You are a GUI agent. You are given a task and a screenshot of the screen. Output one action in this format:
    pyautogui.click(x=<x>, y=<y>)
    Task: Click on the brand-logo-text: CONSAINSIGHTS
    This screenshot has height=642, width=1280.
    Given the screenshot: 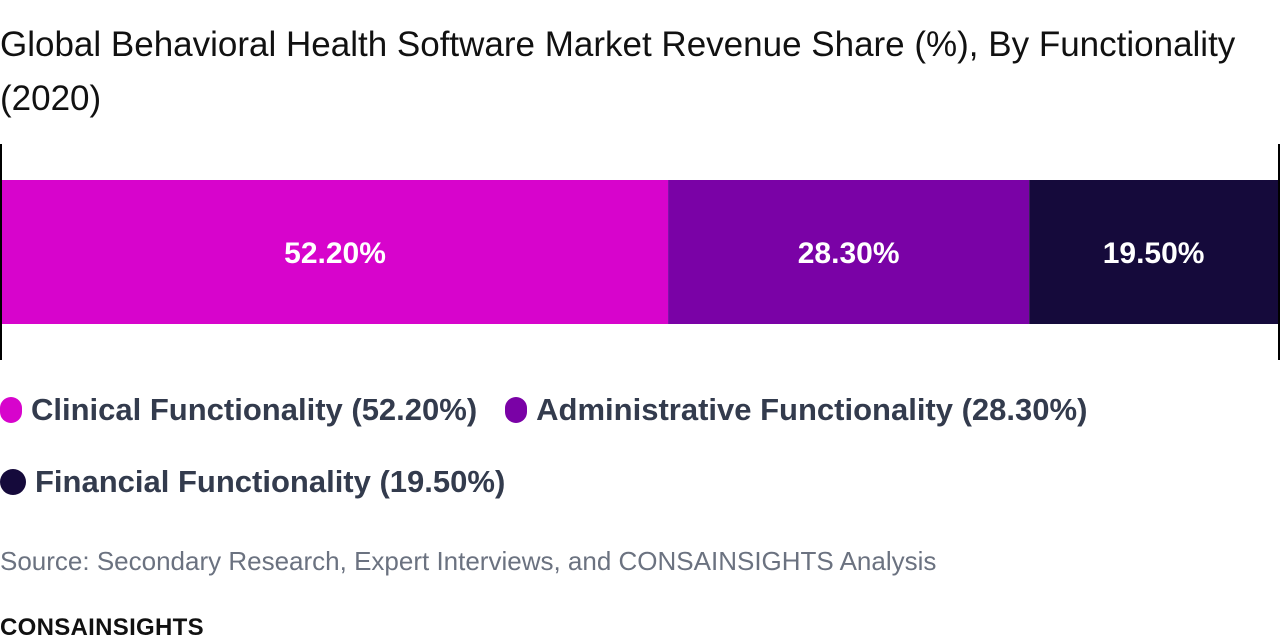 What is the action you would take?
    pyautogui.click(x=102, y=627)
    